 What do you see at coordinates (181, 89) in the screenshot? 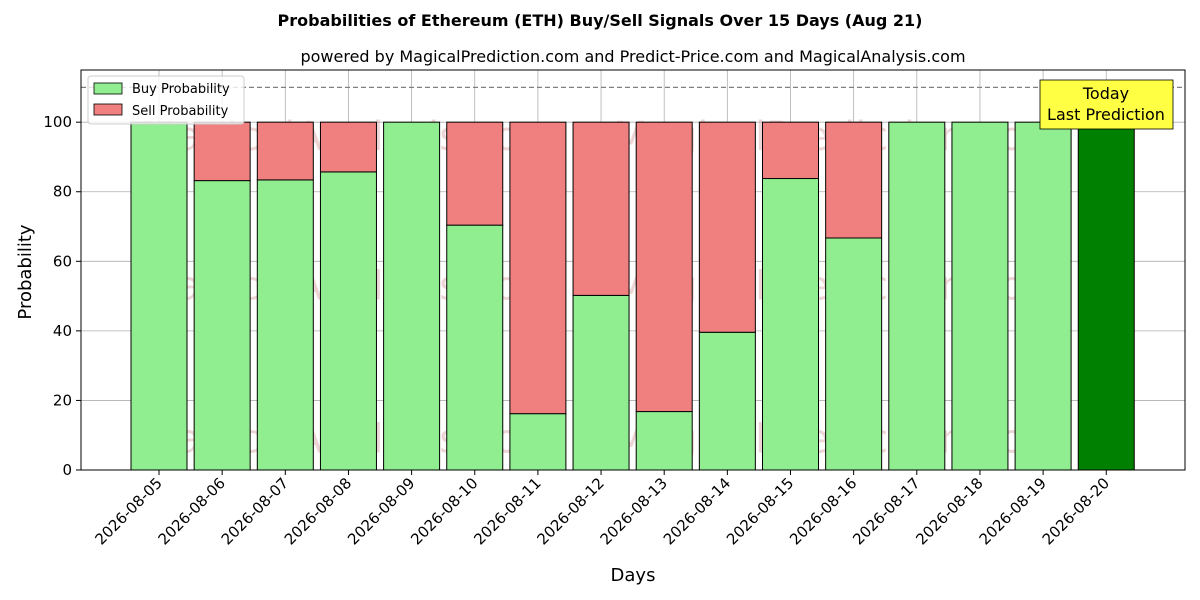
I see `legend-label-buy: Buy Probability` at bounding box center [181, 89].